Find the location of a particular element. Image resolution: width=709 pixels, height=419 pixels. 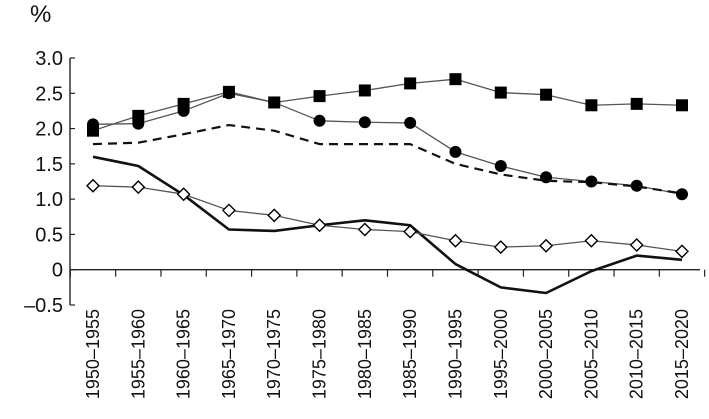

y-tick-label: 2.5 is located at coordinates (49, 94).